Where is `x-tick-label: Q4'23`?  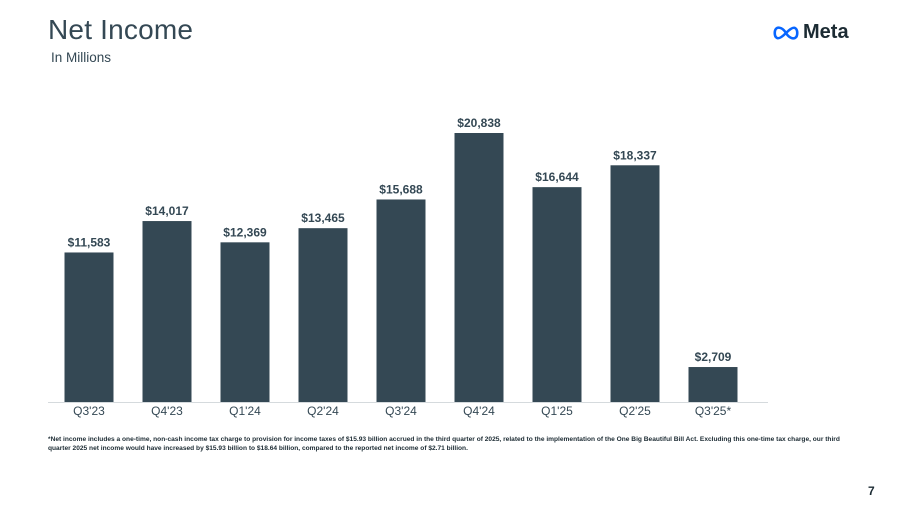
x-tick-label: Q4'23 is located at coordinates (167, 411).